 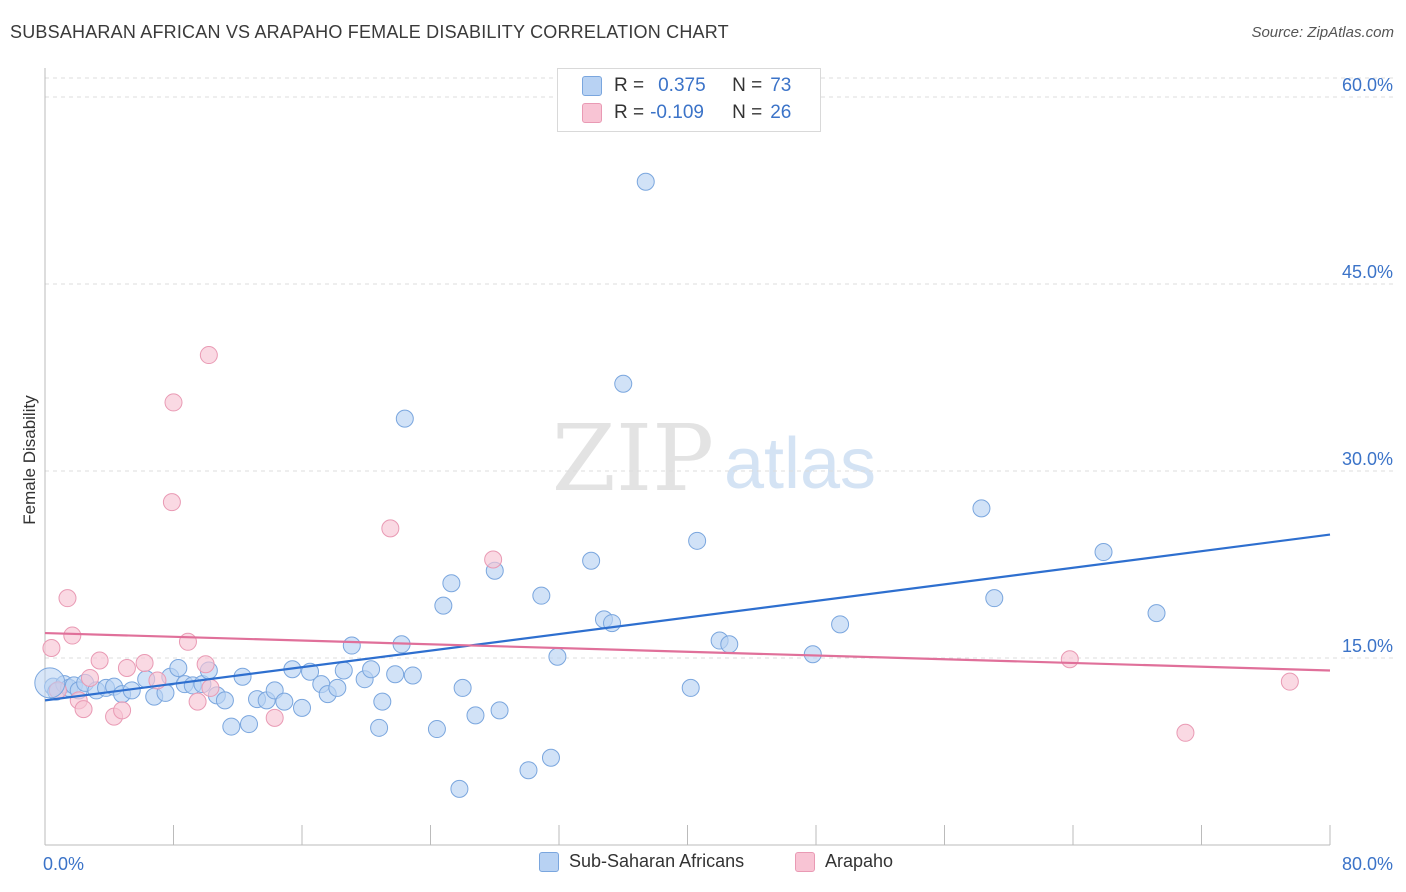 What do you see at coordinates (63, 864) in the screenshot?
I see `x-tick-label: 0.0%` at bounding box center [63, 864].